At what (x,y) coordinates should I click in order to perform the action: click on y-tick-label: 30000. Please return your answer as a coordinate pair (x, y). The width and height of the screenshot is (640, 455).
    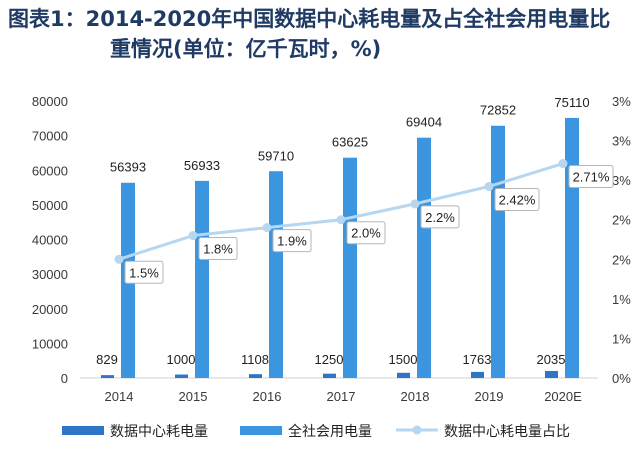
    Looking at the image, I should click on (50, 274).